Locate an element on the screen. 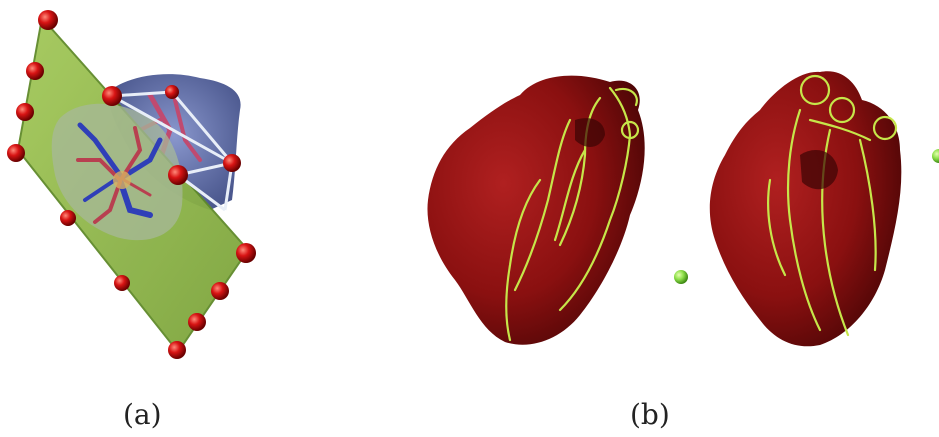  caption-b: (b) is located at coordinates (650, 414).